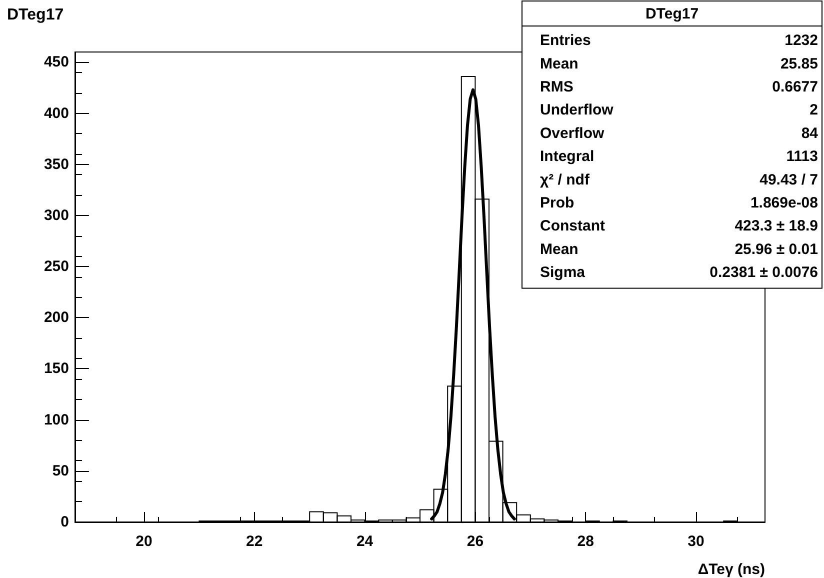 This screenshot has width=824, height=578. I want to click on y-tick-label: 400, so click(56, 113).